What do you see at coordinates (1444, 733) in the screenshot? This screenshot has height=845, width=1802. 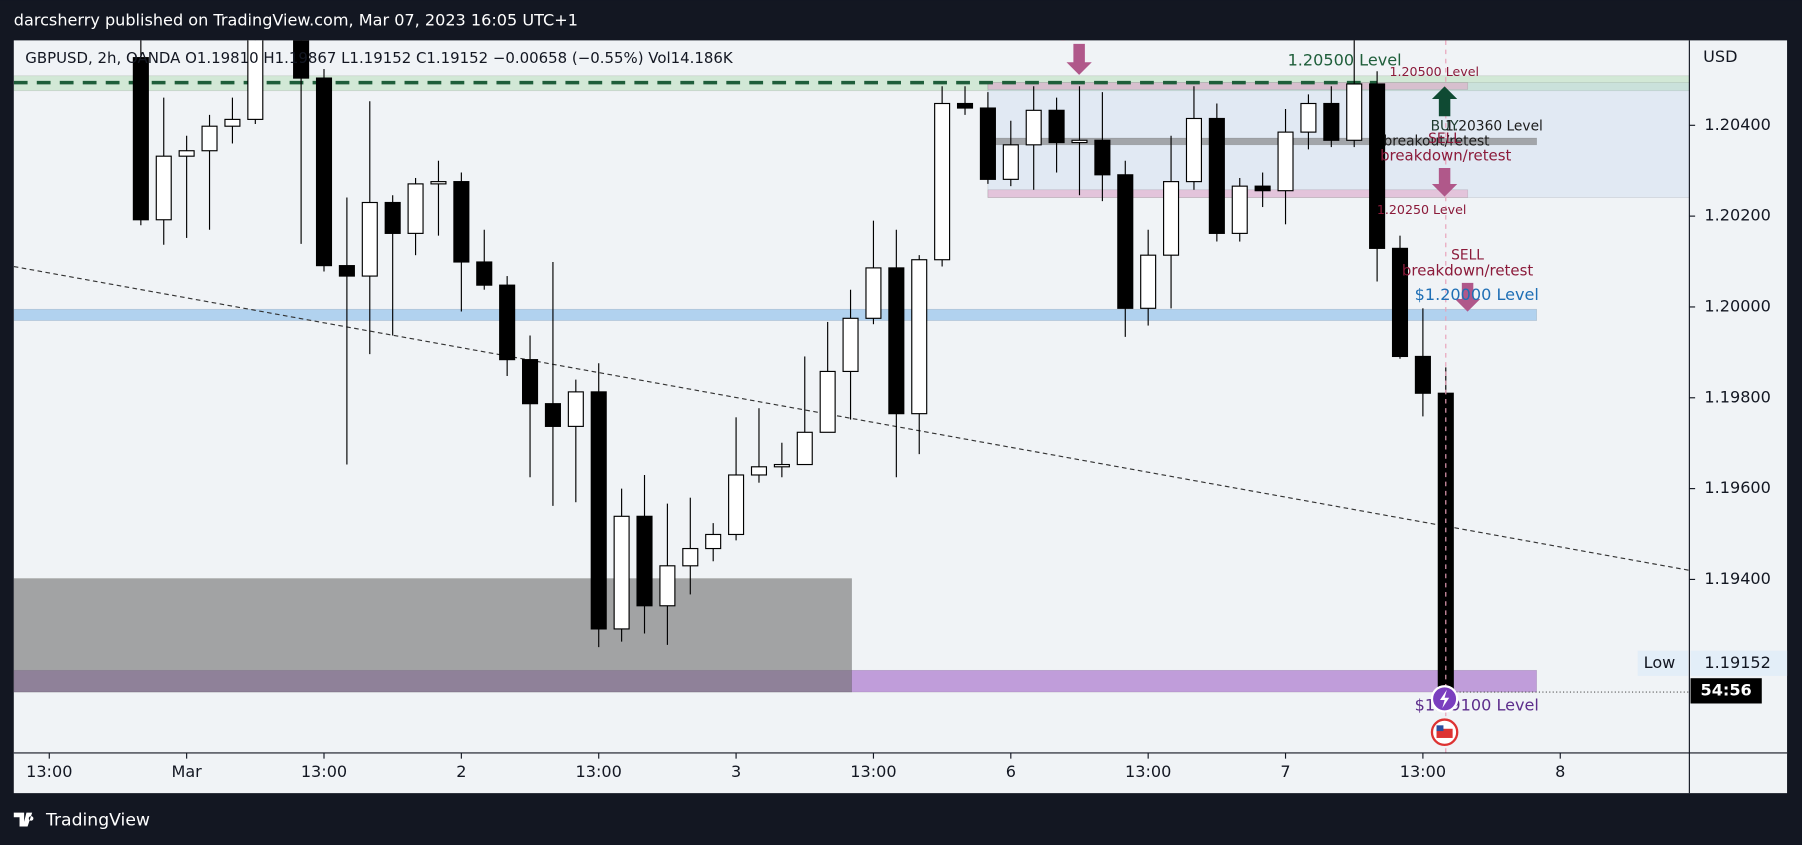 I see `flag-stripes` at bounding box center [1444, 733].